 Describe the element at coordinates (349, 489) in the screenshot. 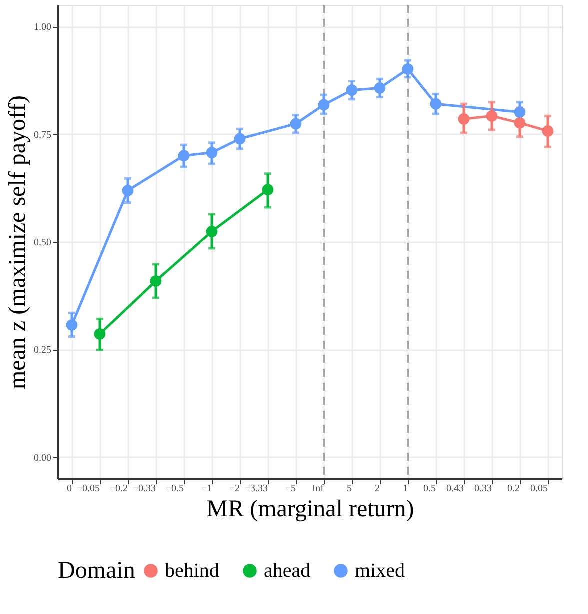

I see `x-tick-label: 5` at that location.